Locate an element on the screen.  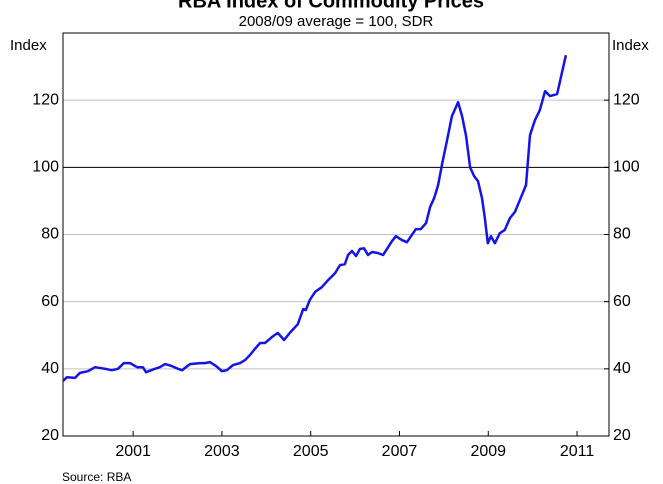
y-axis-label: Index is located at coordinates (28, 45).